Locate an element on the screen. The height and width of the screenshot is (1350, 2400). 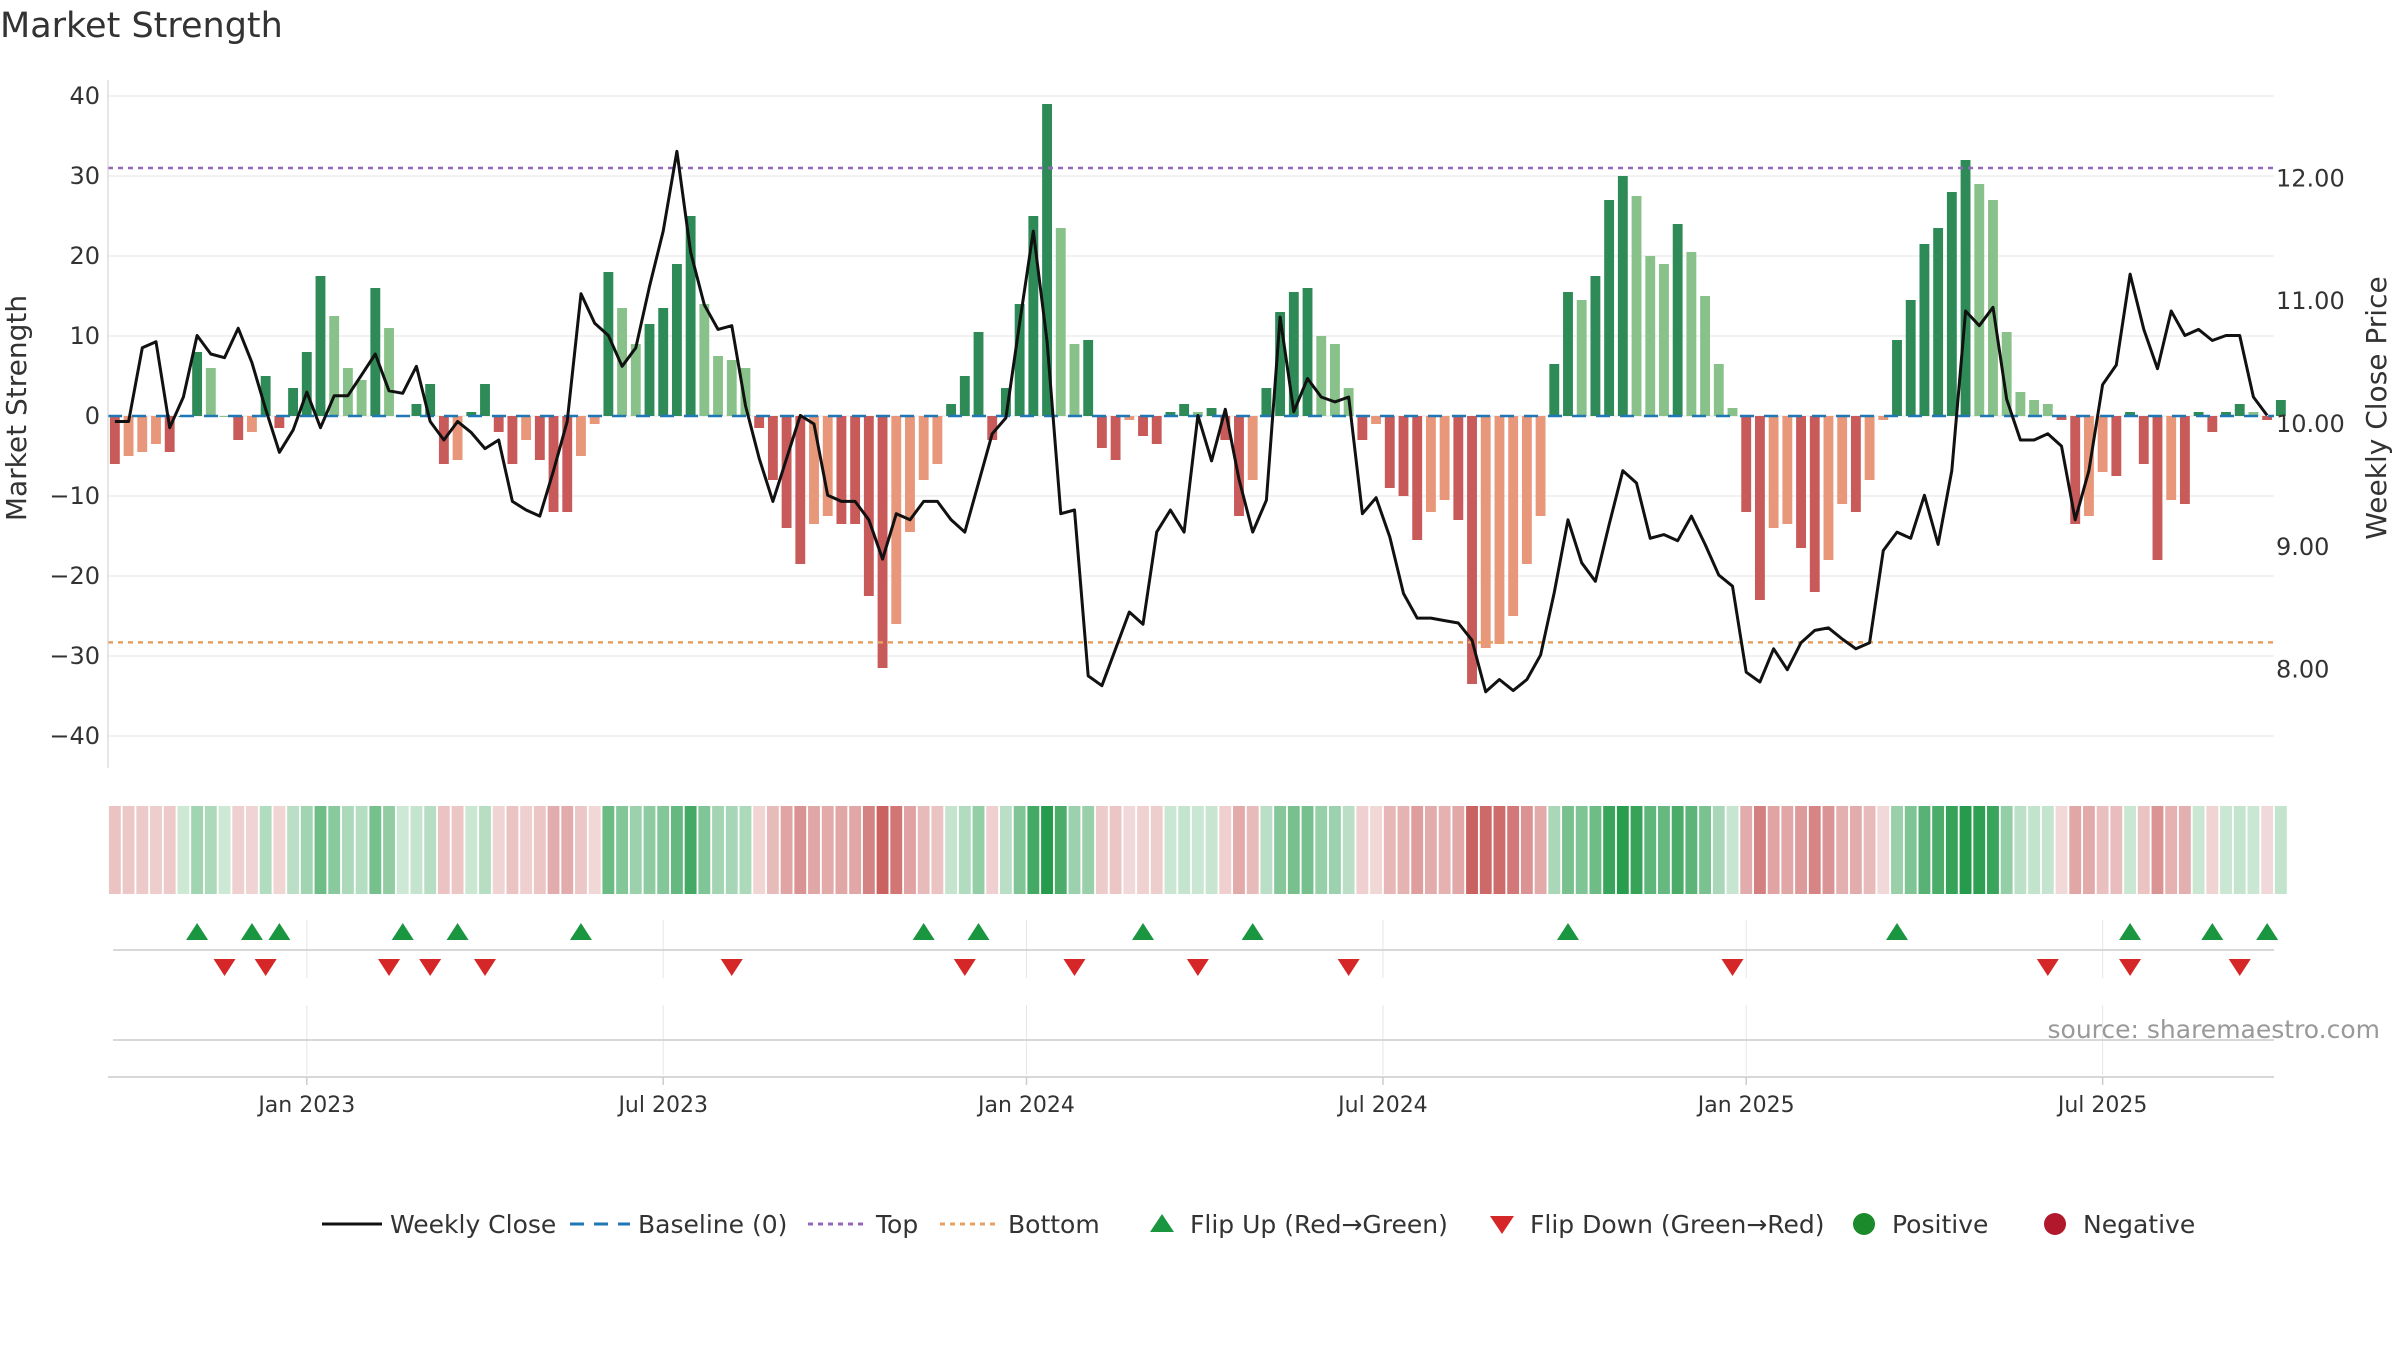
chart-title: Market Strength is located at coordinates (141, 26).